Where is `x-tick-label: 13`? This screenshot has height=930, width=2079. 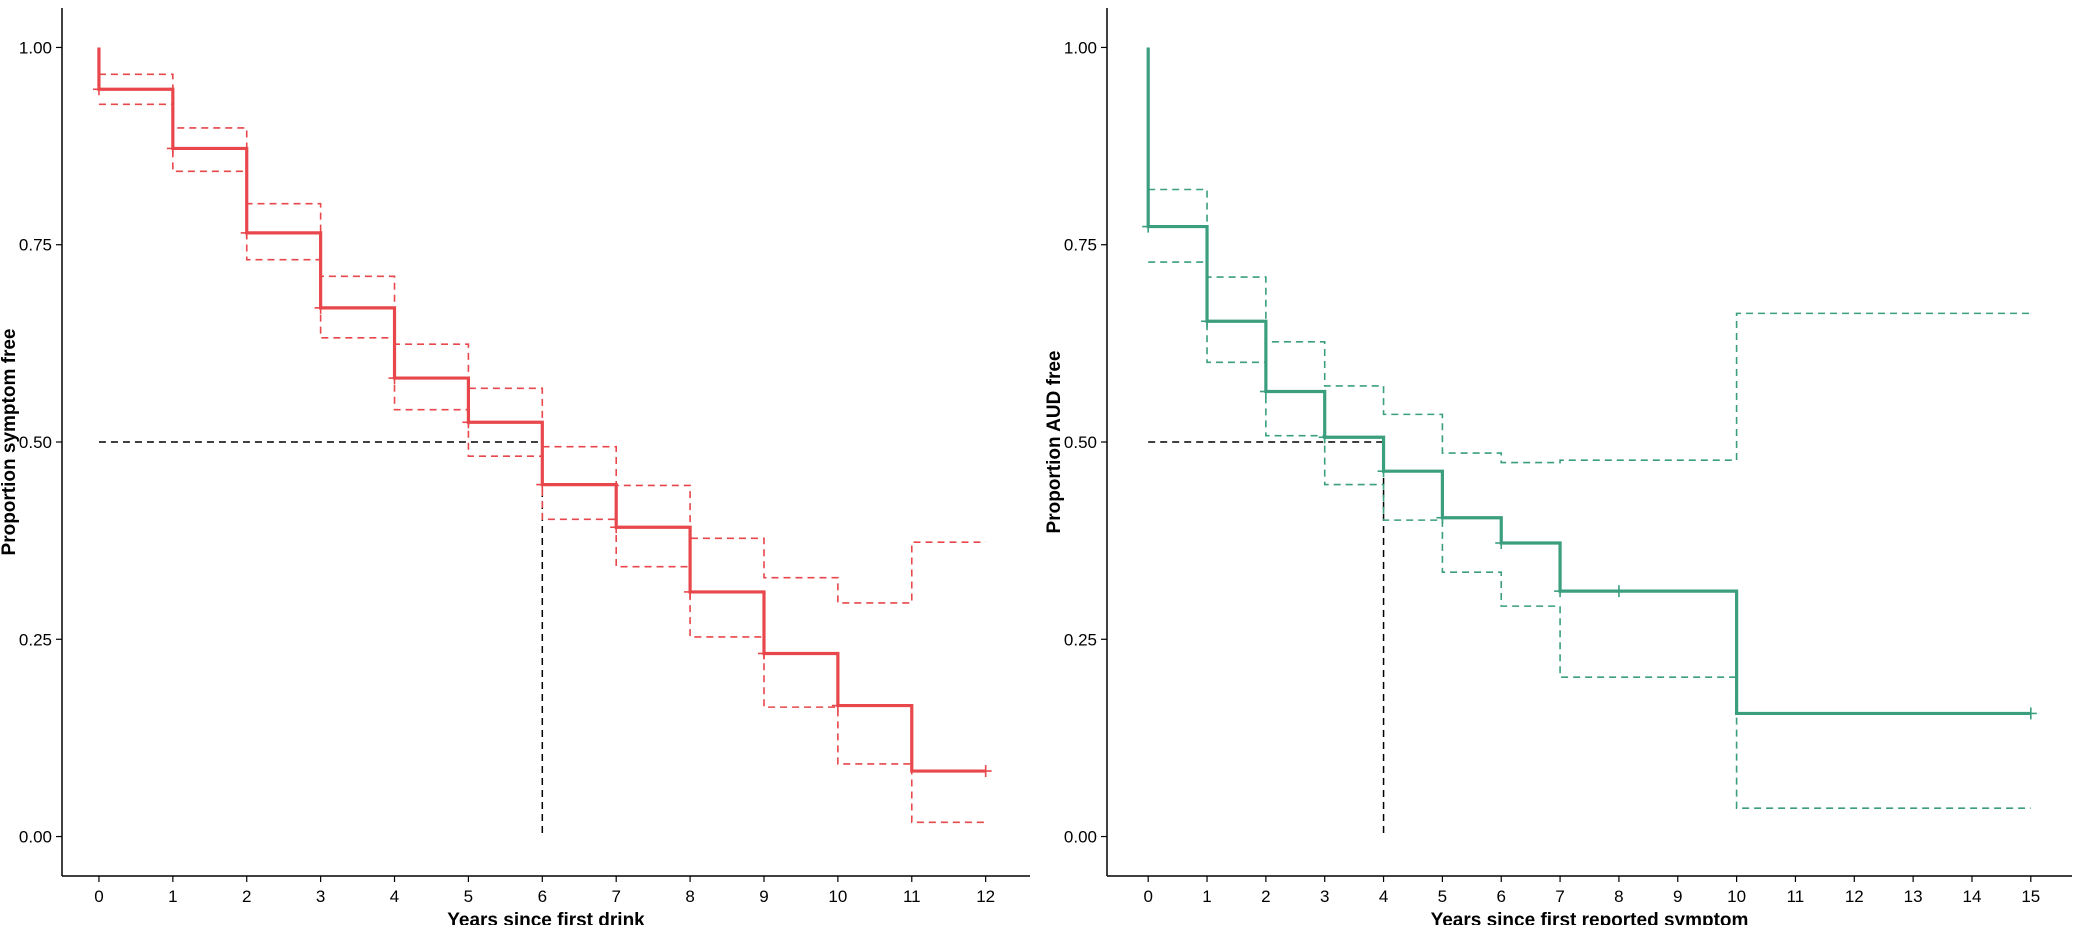
x-tick-label: 13 is located at coordinates (1913, 896).